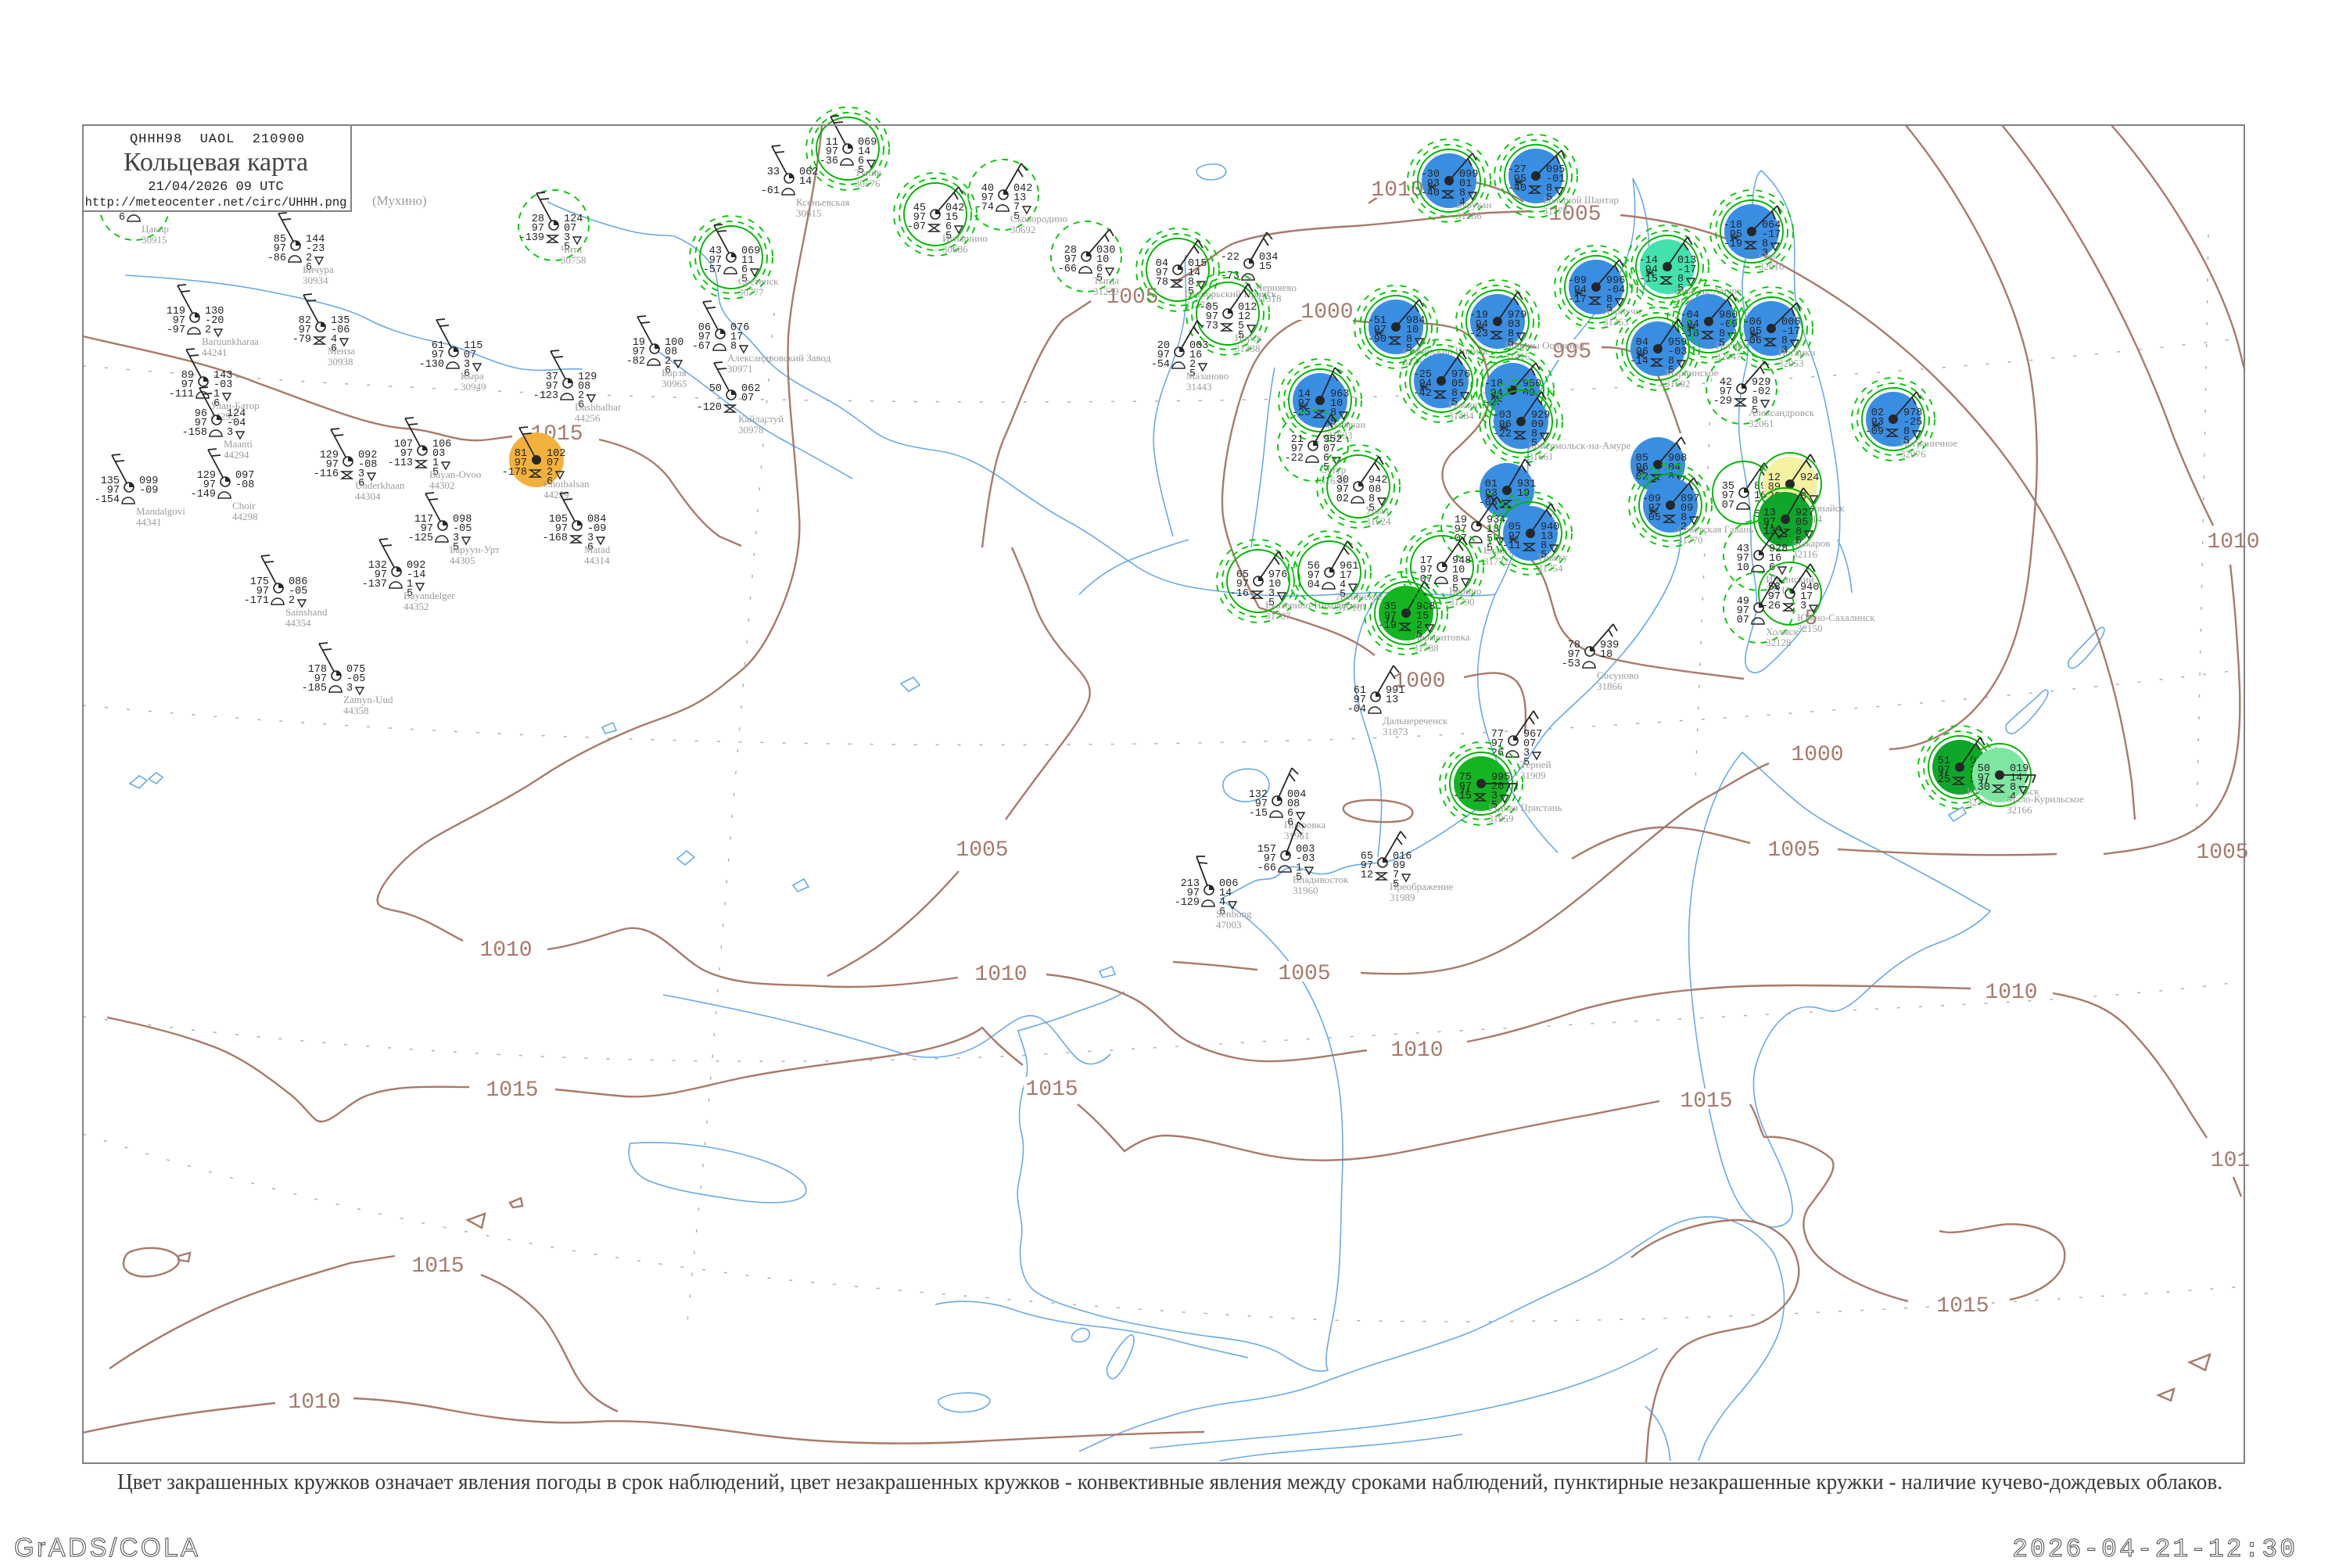  What do you see at coordinates (1753, 322) in the screenshot?
I see `svg-text: -06` at bounding box center [1753, 322].